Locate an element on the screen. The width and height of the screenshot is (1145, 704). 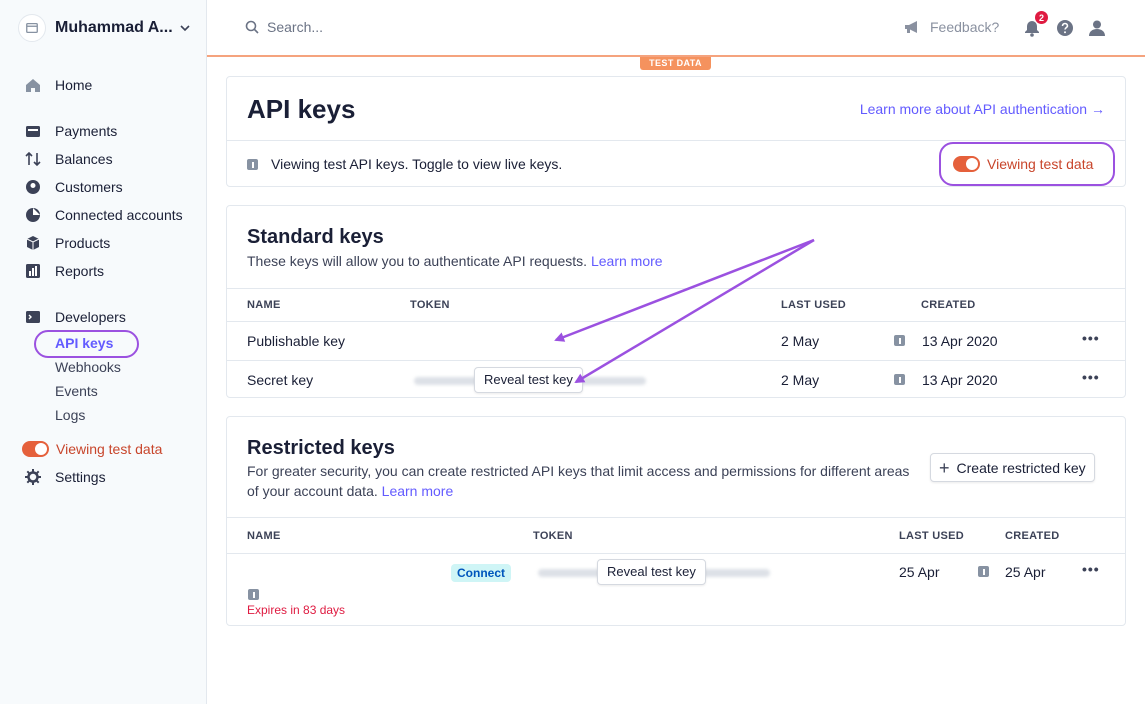
sidebar-subitem-logs: Logs is located at coordinates (70, 415).